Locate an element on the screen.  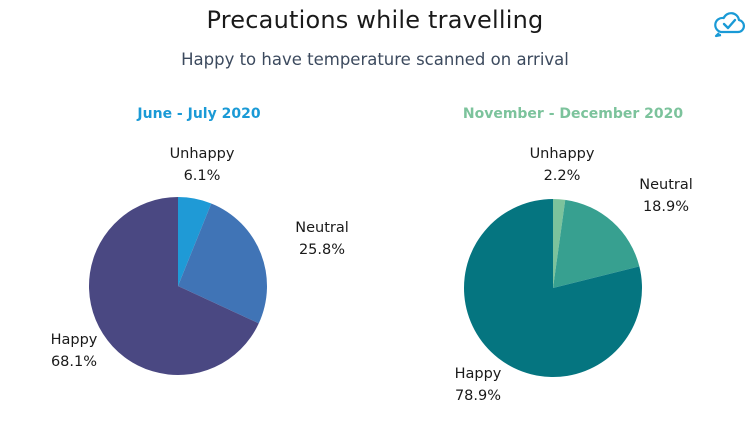
right-unhappy-value: 2.2% is located at coordinates (562, 176).